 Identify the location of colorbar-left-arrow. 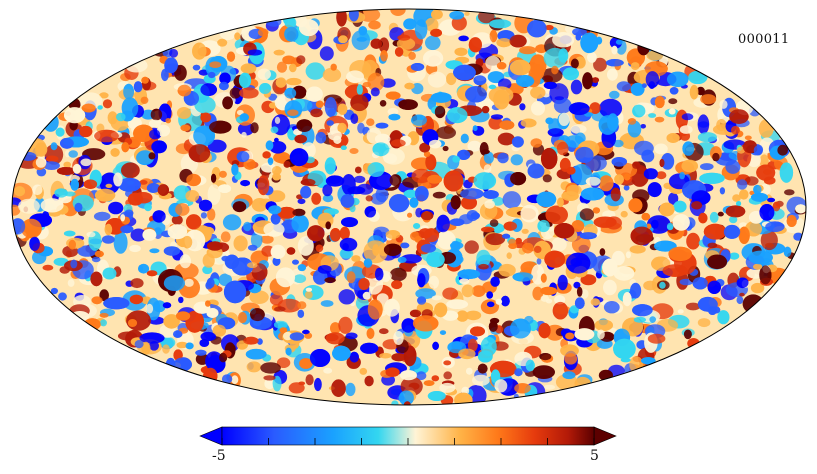
(211, 436).